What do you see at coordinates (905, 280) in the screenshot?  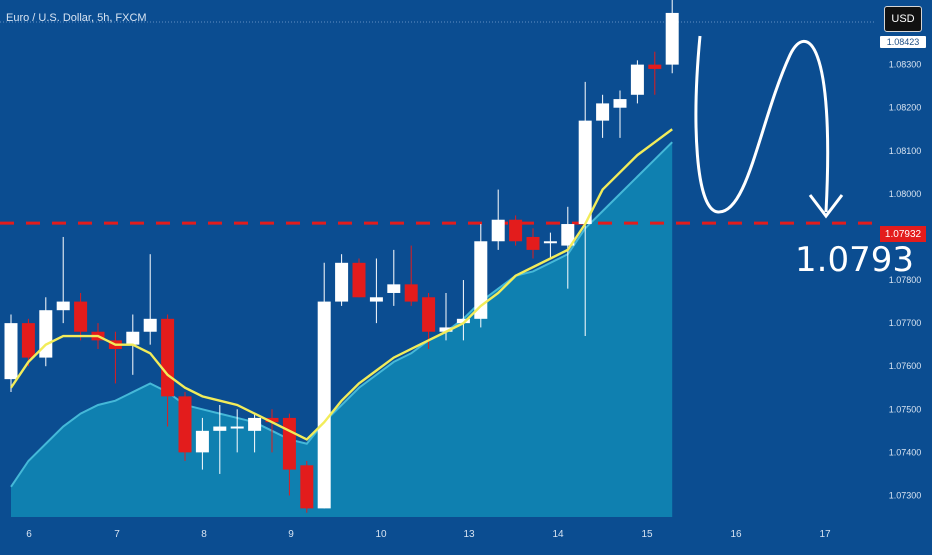 I see `y-tick-label: 1.07800` at bounding box center [905, 280].